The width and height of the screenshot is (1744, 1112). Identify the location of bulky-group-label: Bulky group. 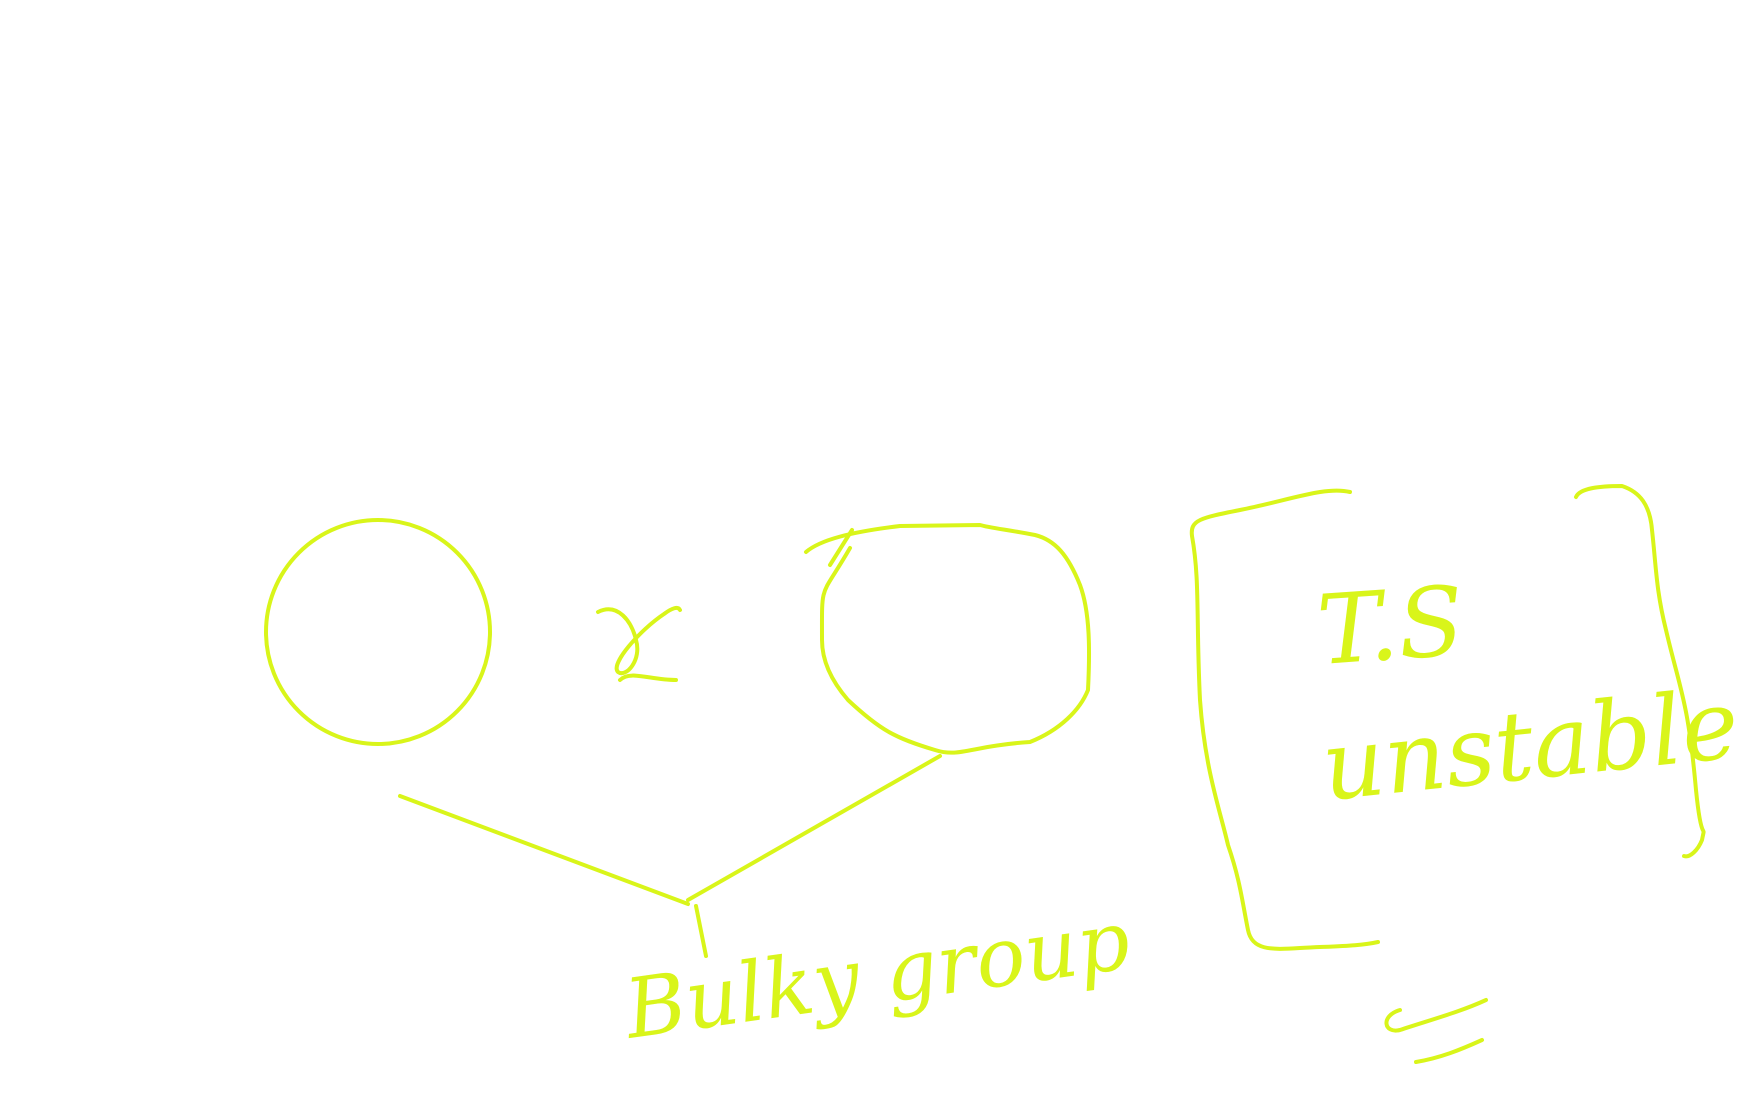
(877, 975).